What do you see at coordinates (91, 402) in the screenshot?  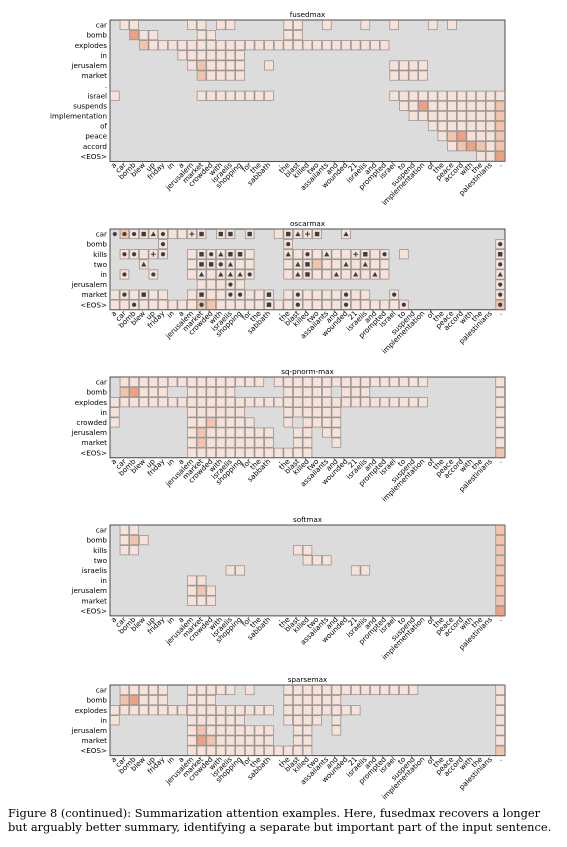 I see `y-tick-label: explodes` at bounding box center [91, 402].